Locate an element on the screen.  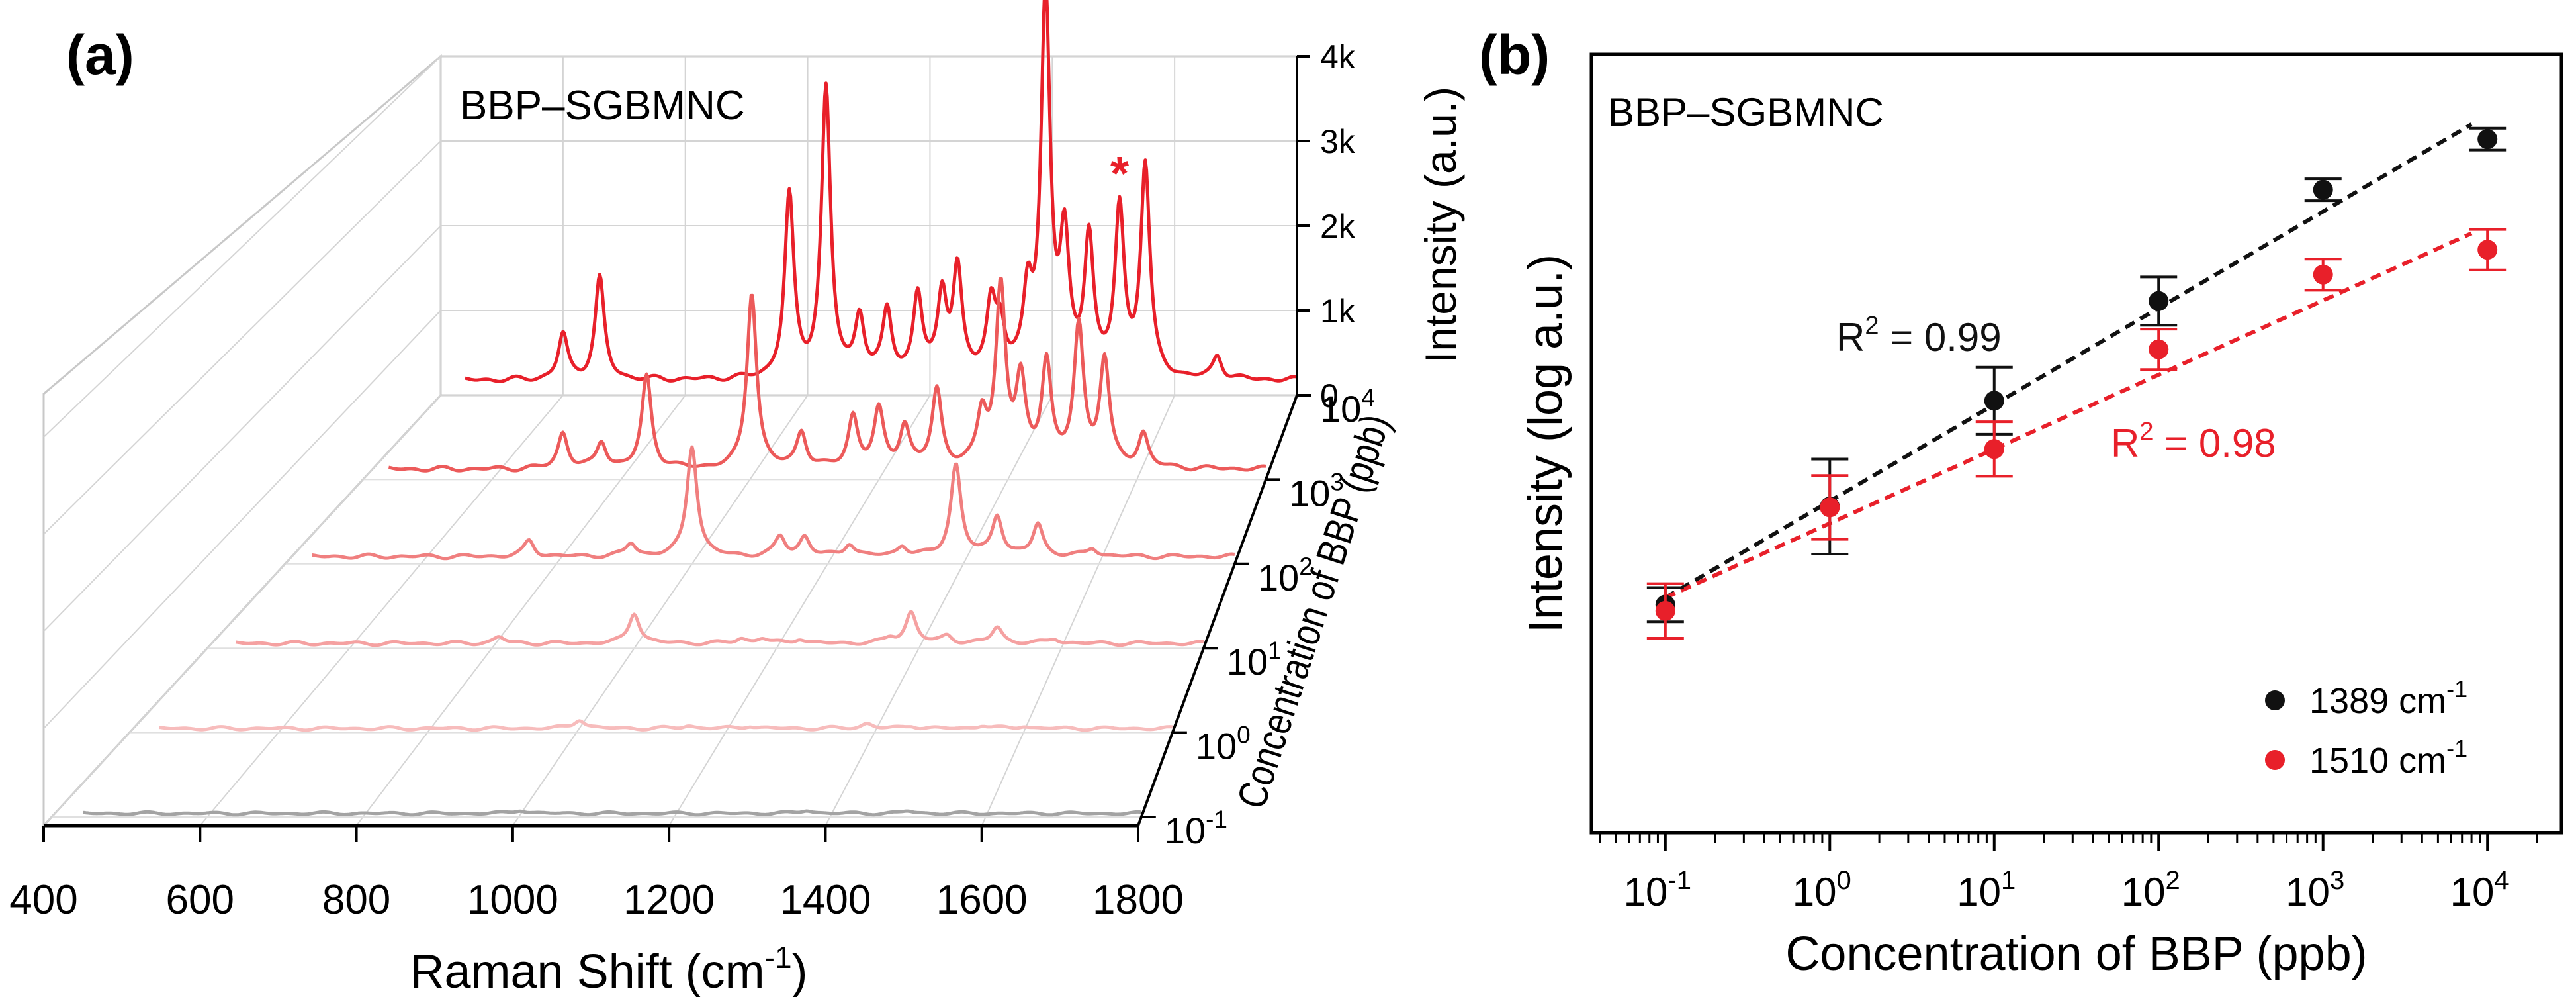
panel-a-title: BBP–SGBMNC is located at coordinates (602, 105).